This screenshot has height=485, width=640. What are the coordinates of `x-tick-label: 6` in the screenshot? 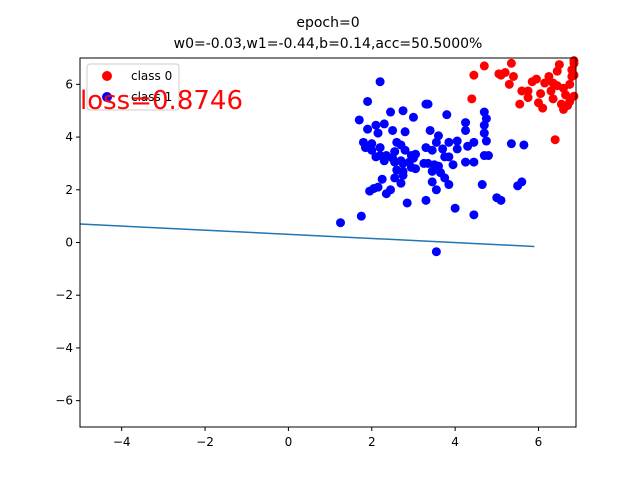 It's located at (539, 442).